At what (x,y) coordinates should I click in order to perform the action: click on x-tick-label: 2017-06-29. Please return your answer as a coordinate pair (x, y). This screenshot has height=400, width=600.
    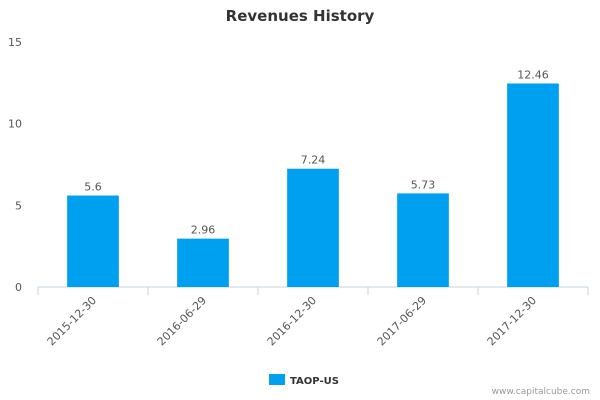
    Looking at the image, I should click on (402, 321).